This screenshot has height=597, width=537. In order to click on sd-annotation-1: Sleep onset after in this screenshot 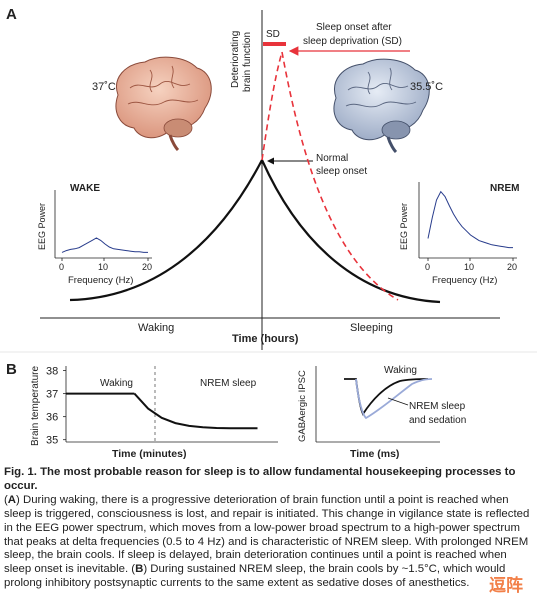, I will do `click(354, 27)`.